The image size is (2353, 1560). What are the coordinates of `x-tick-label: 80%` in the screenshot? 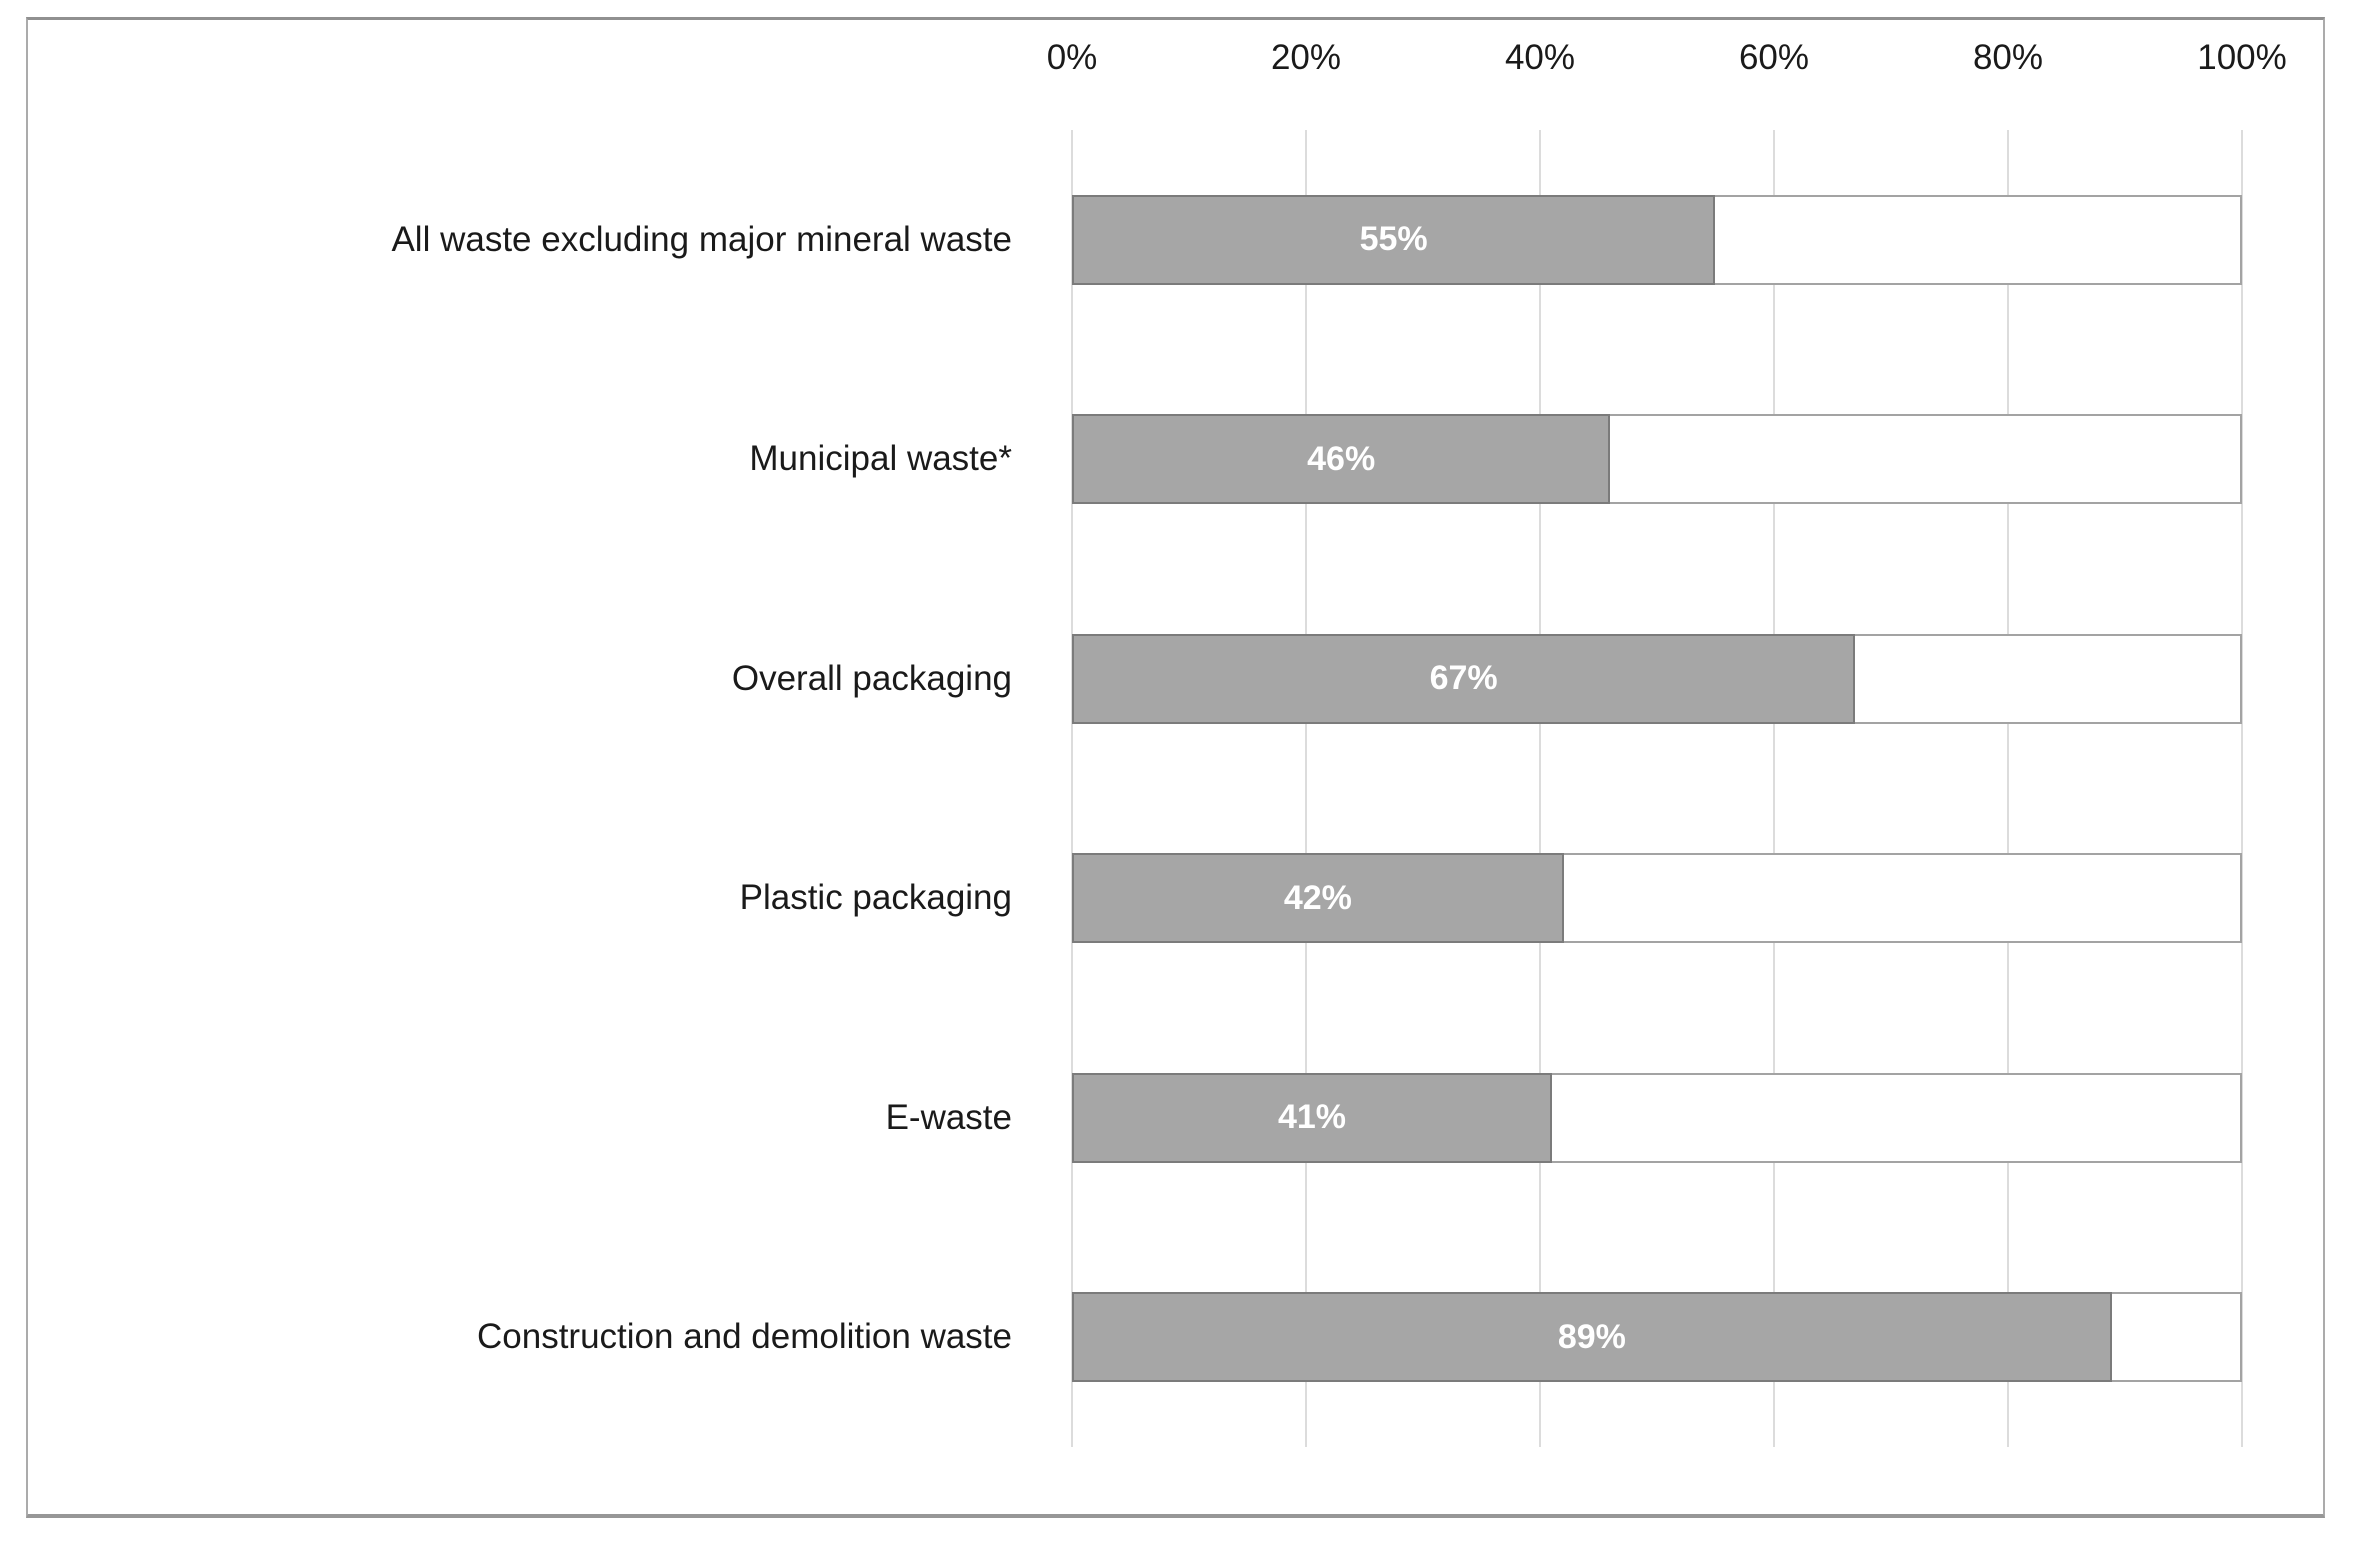 It's located at (2008, 57).